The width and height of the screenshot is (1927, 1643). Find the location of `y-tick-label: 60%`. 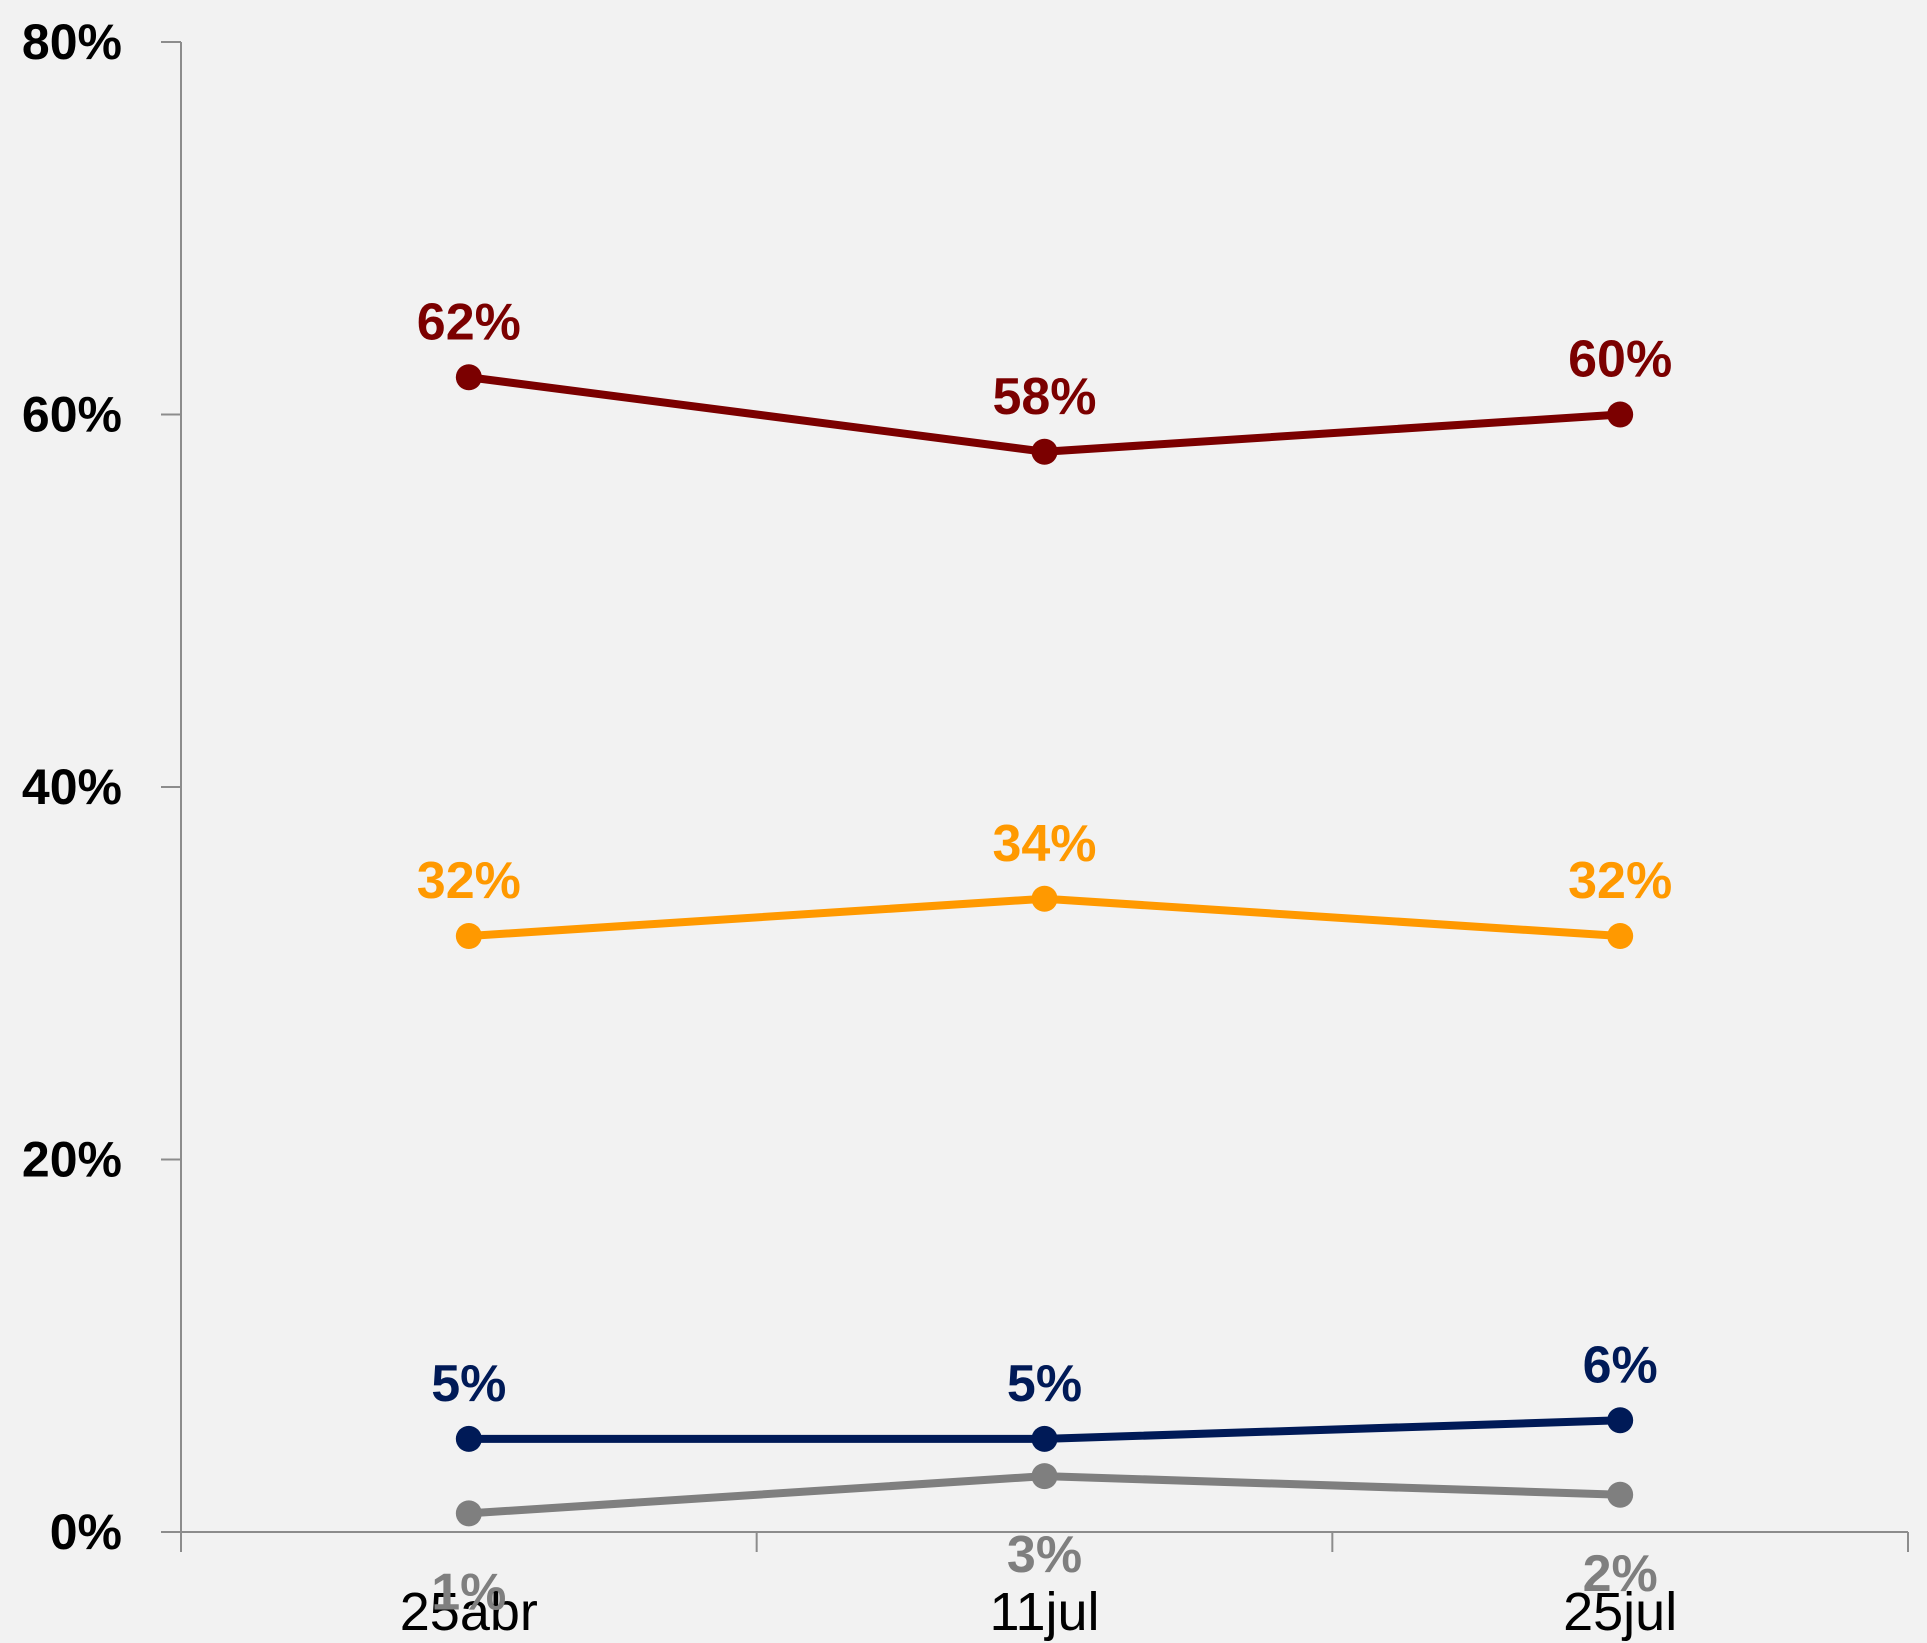

y-tick-label: 60% is located at coordinates (72, 415).